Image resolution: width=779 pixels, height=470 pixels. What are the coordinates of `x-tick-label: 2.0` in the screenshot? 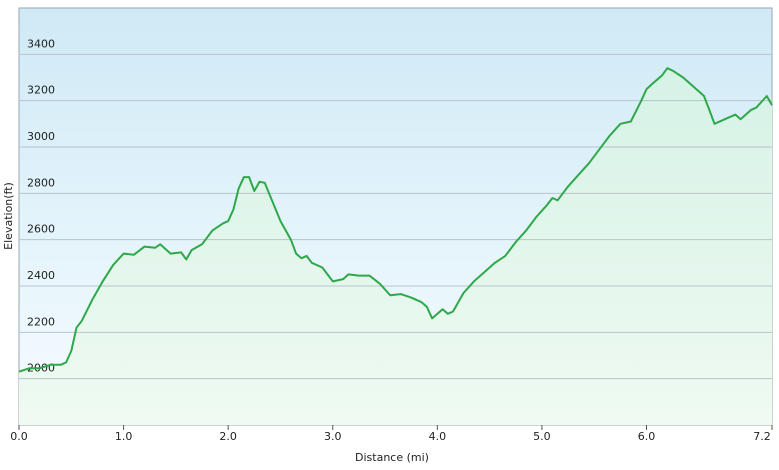 It's located at (228, 436).